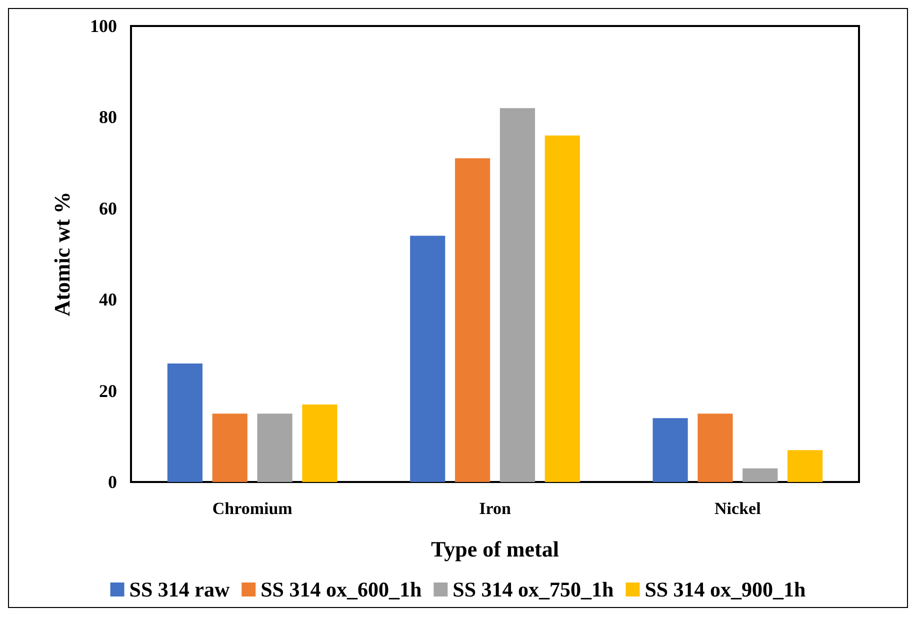  Describe the element at coordinates (108, 208) in the screenshot. I see `y-tick-label: 60` at that location.